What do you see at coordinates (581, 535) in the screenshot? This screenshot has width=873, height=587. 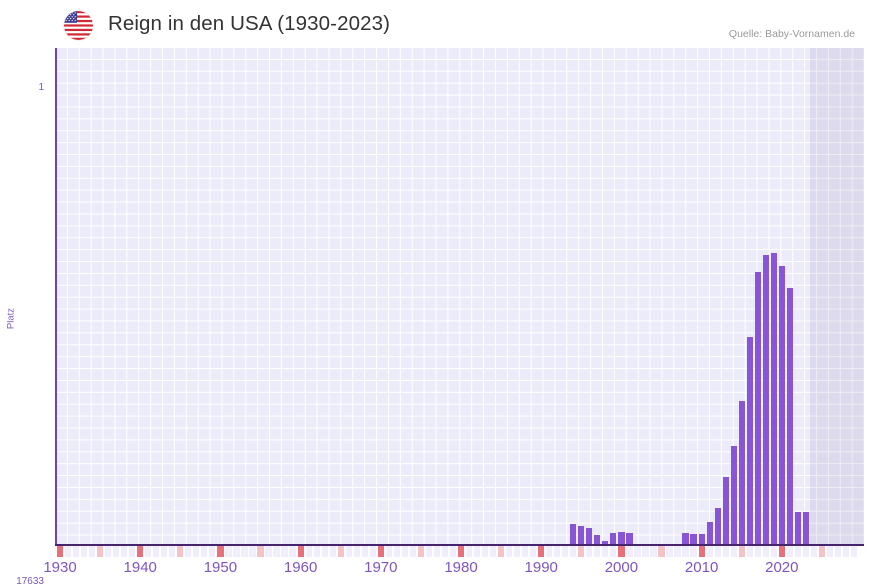 I see `bar-1995` at bounding box center [581, 535].